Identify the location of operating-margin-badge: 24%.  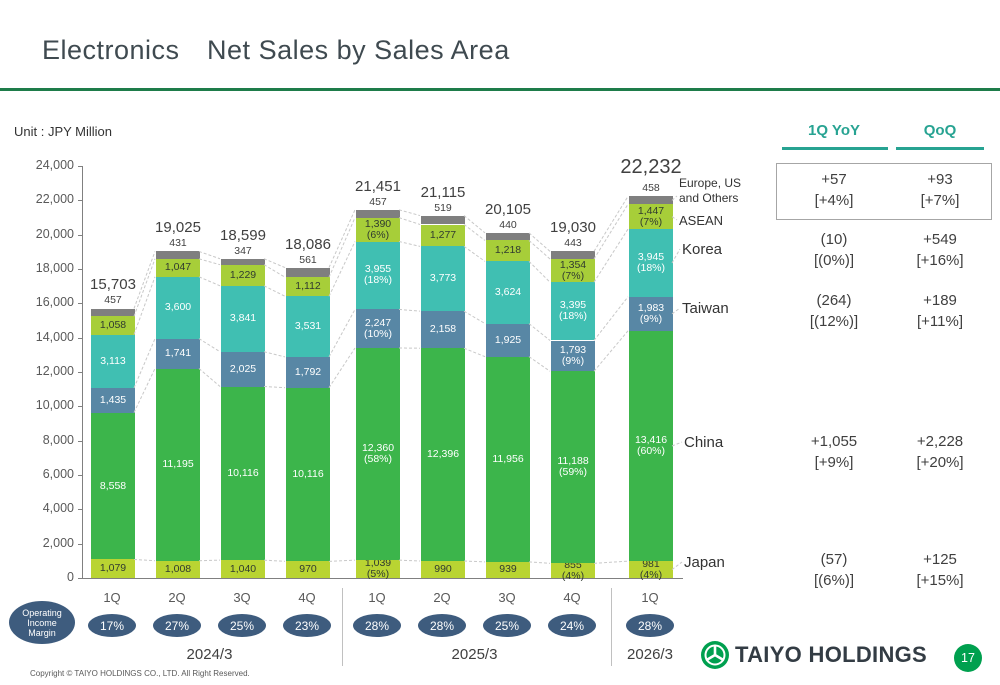
(572, 625).